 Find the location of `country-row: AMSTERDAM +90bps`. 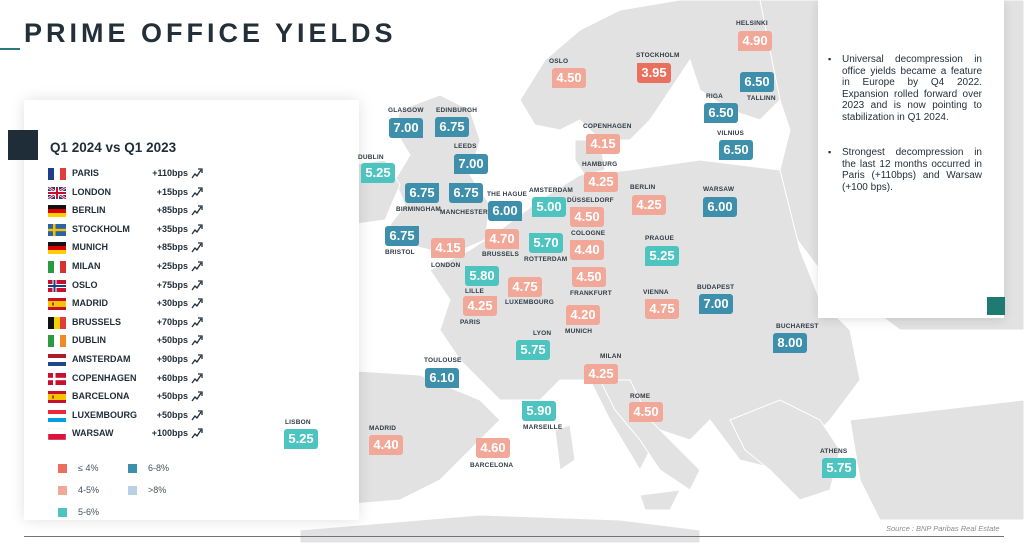

country-row: AMSTERDAM +90bps is located at coordinates (128, 360).